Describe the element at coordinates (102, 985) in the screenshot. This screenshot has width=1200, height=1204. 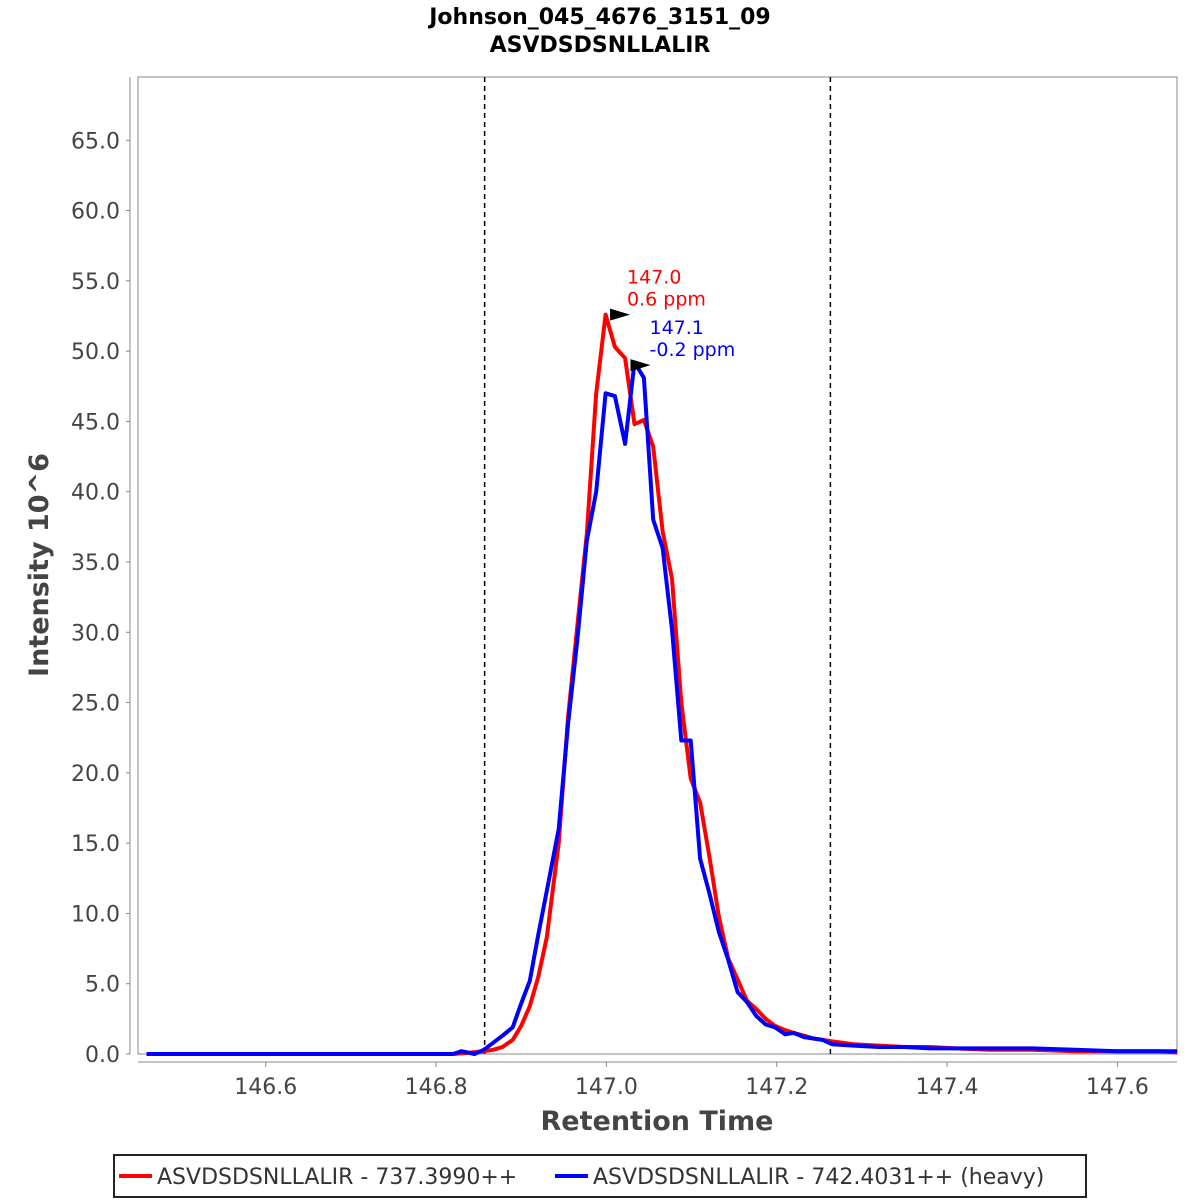
I see `y-tick-label: 5.0` at that location.